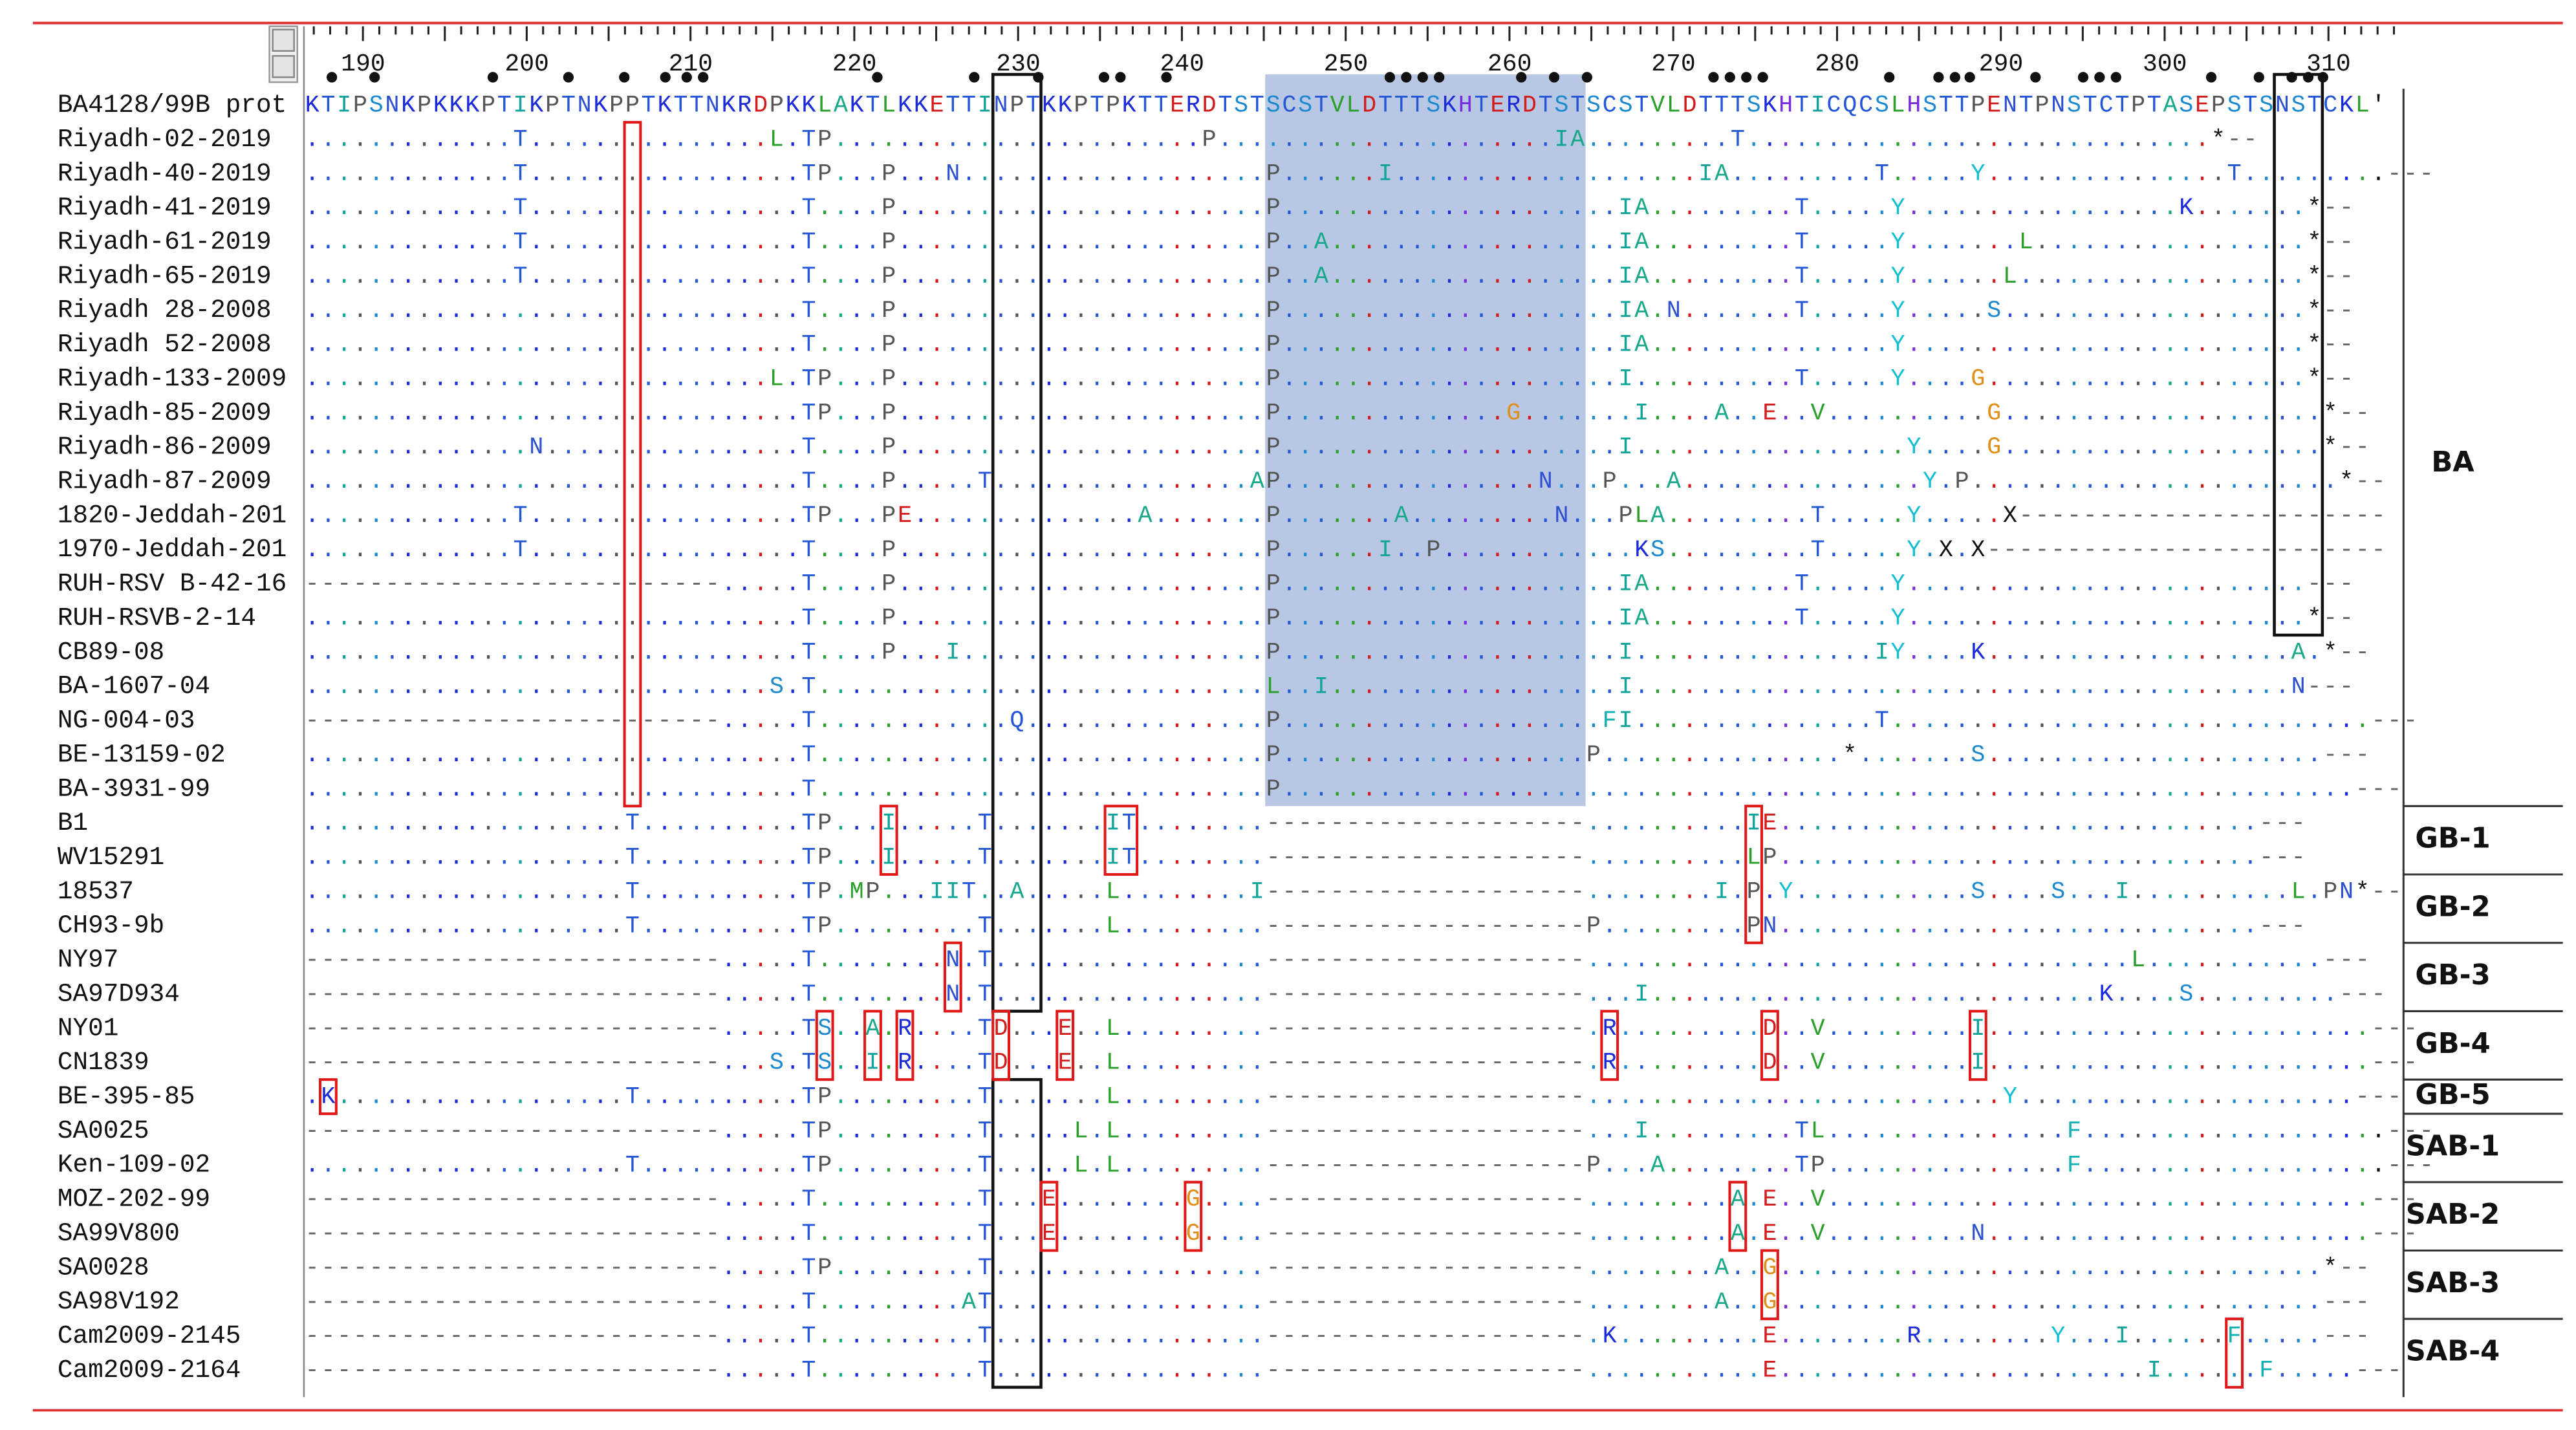 This screenshot has height=1430, width=2576. Describe the element at coordinates (969, 1303) in the screenshot. I see `residue: A` at that location.